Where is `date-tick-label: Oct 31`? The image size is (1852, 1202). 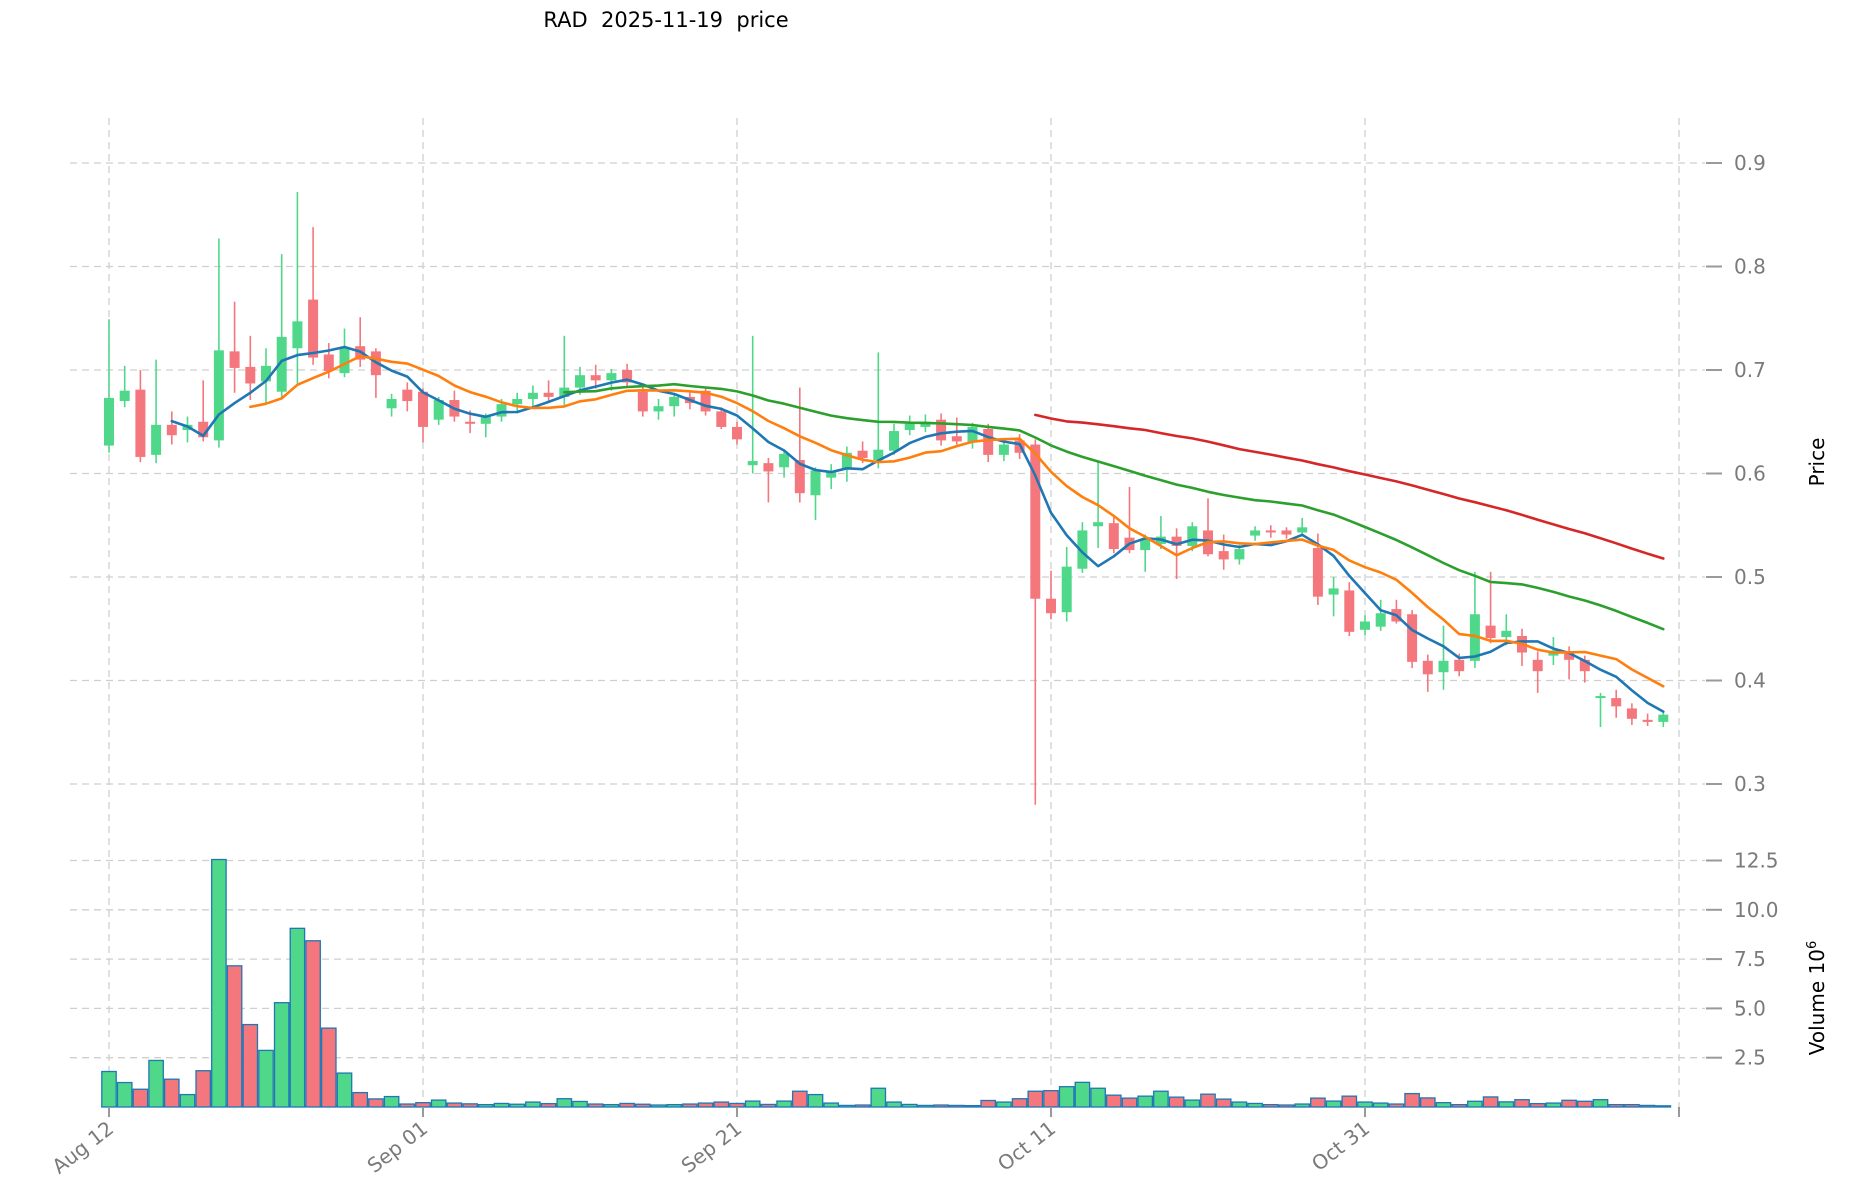 date-tick-label: Oct 31 is located at coordinates (1340, 1146).